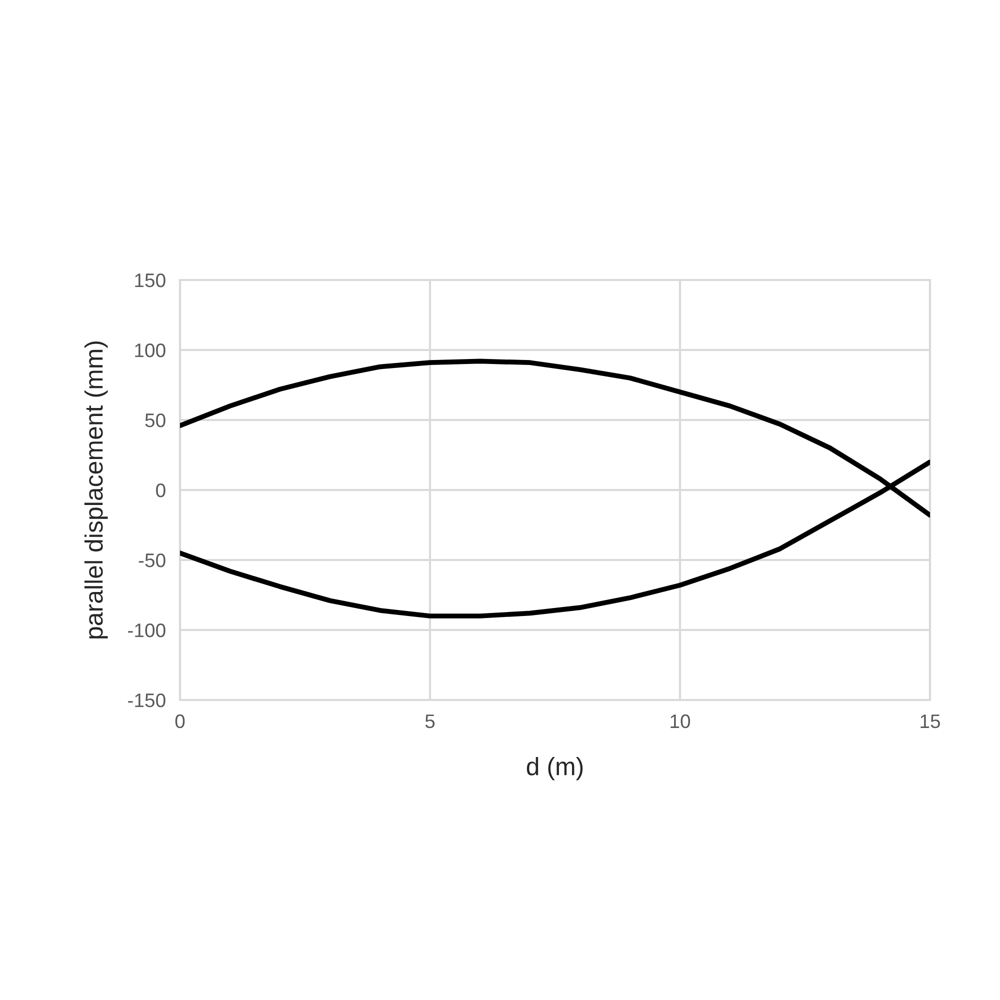  I want to click on x-tick-label: 5, so click(430, 721).